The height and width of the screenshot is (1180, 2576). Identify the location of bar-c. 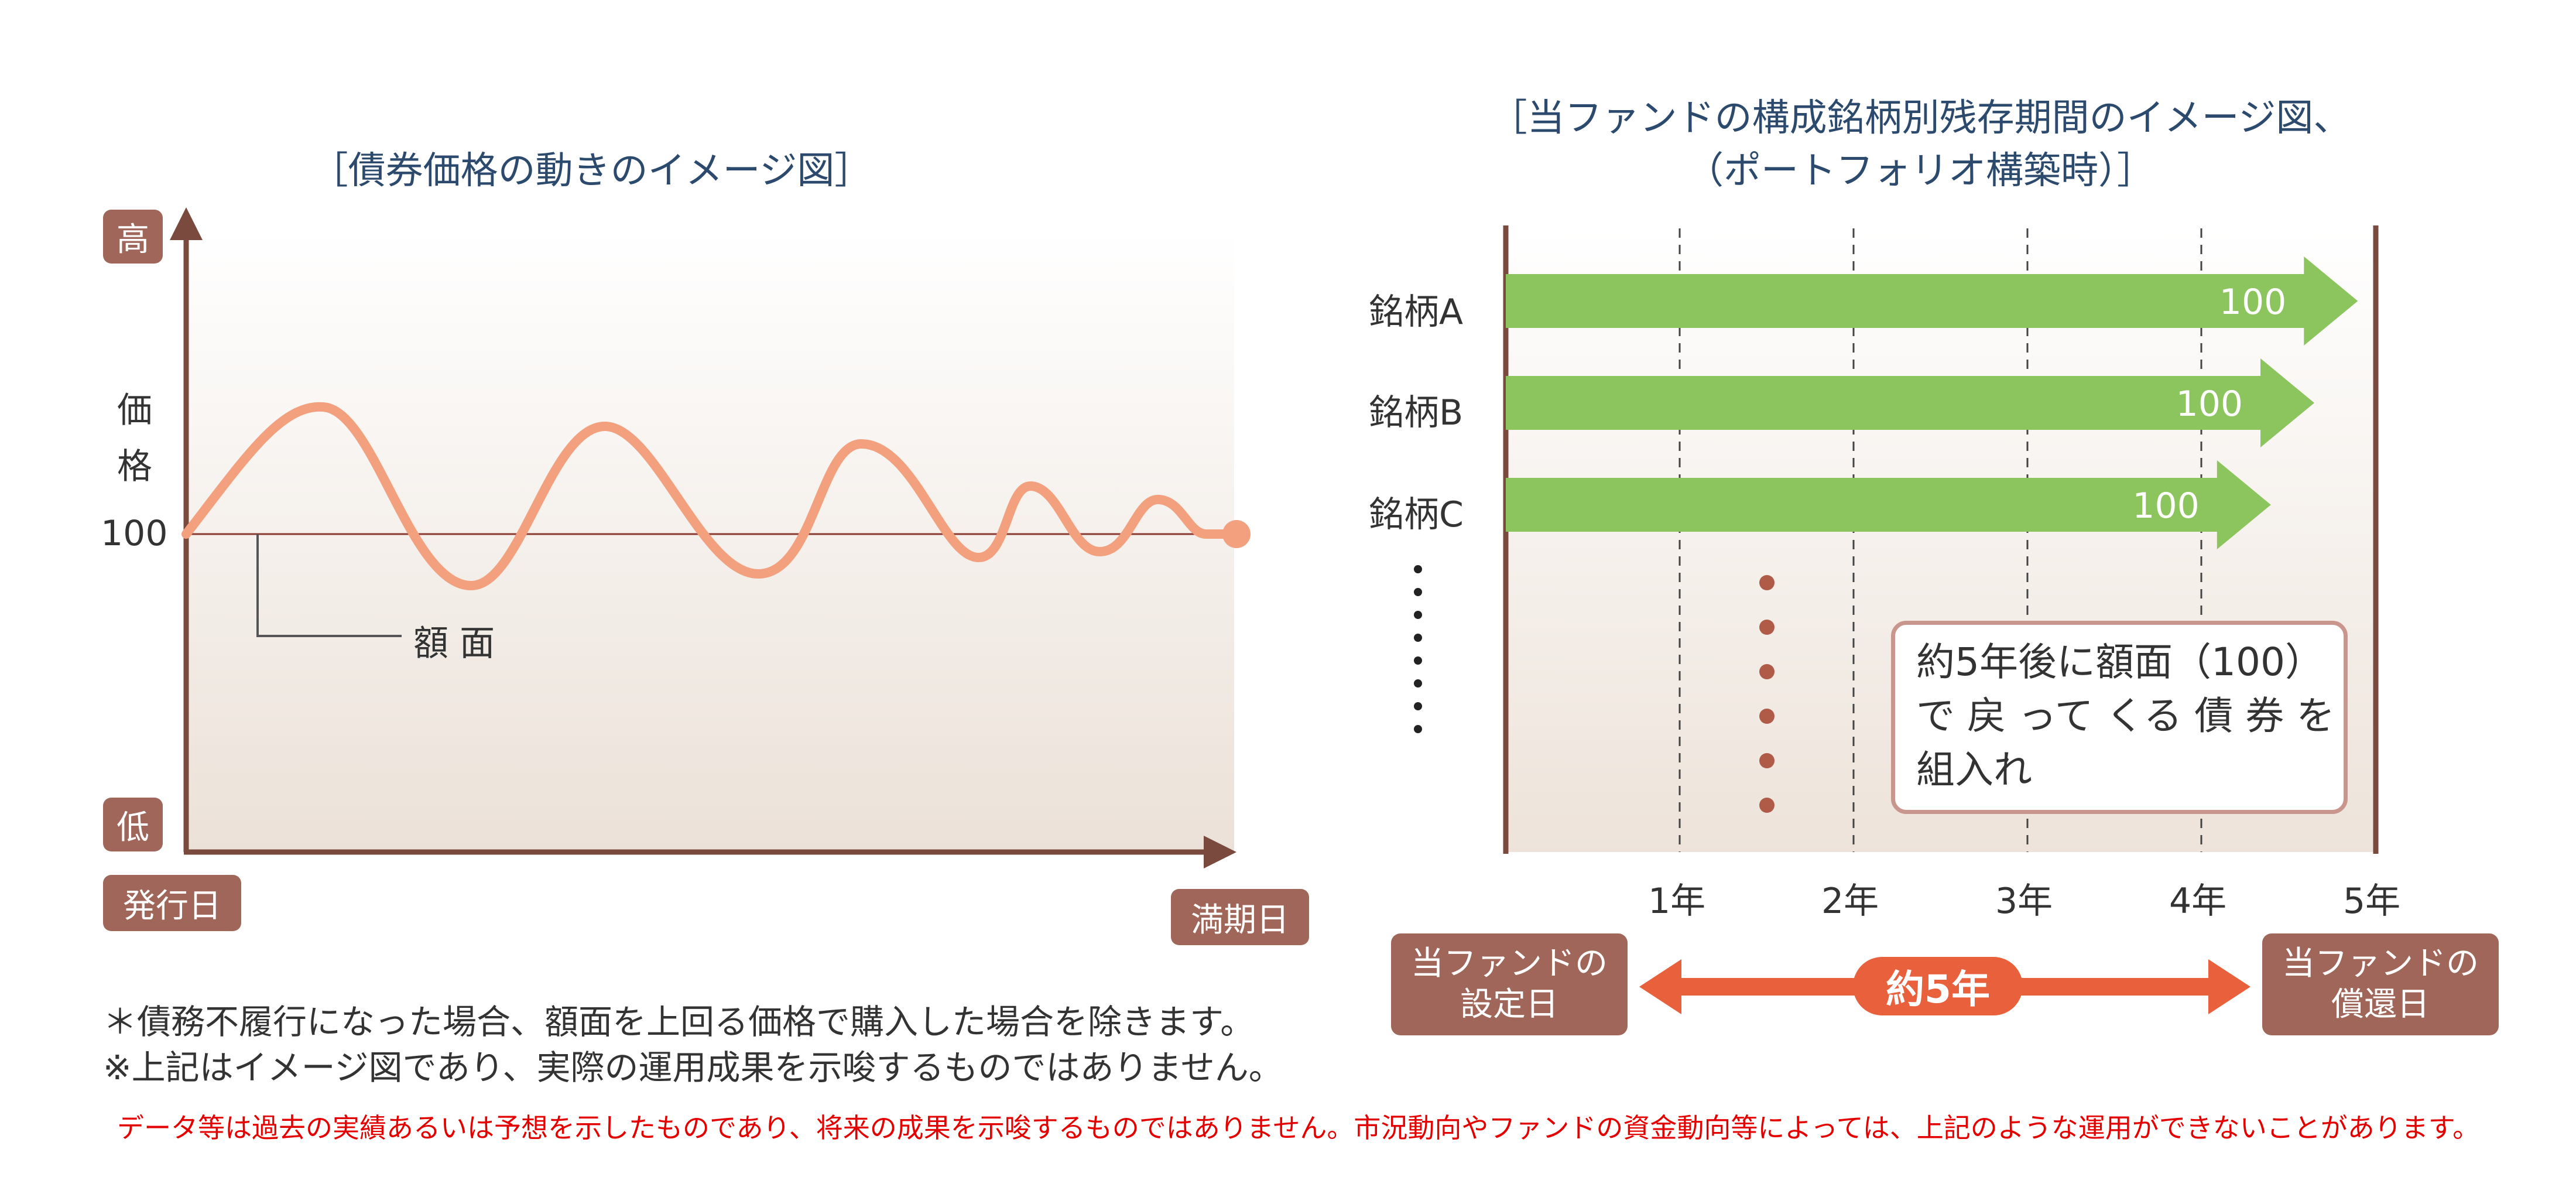
(1888, 504).